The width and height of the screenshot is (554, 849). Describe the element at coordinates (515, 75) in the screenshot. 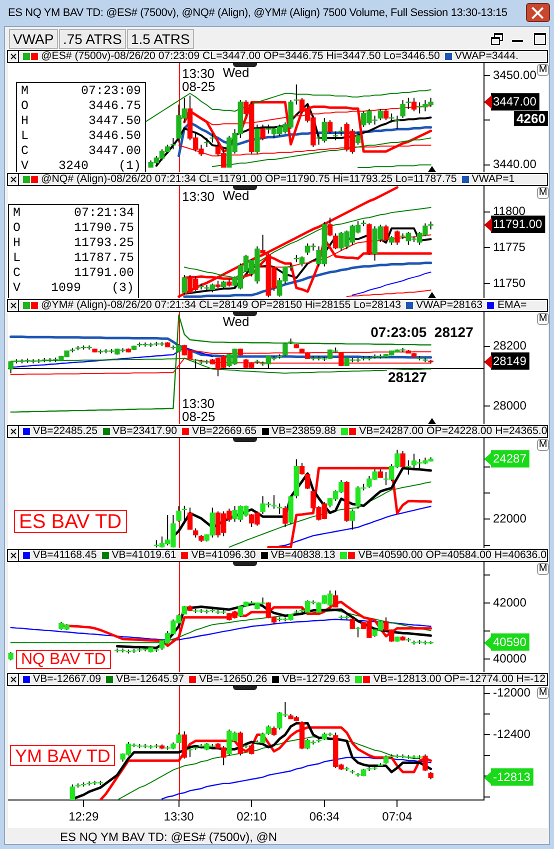

I see `y-tick-label: 3450.00` at that location.